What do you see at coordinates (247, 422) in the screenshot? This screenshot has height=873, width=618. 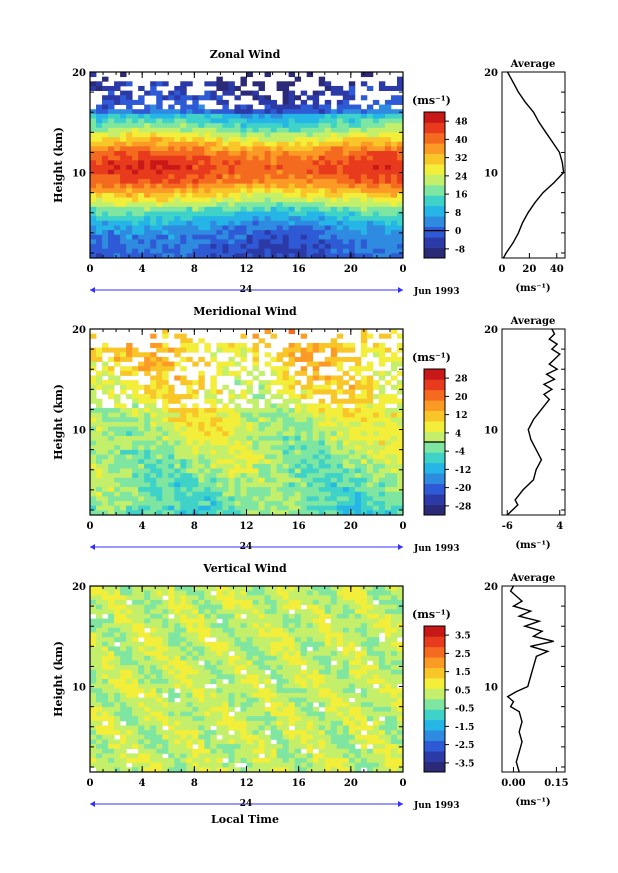 I see `heatmap` at bounding box center [247, 422].